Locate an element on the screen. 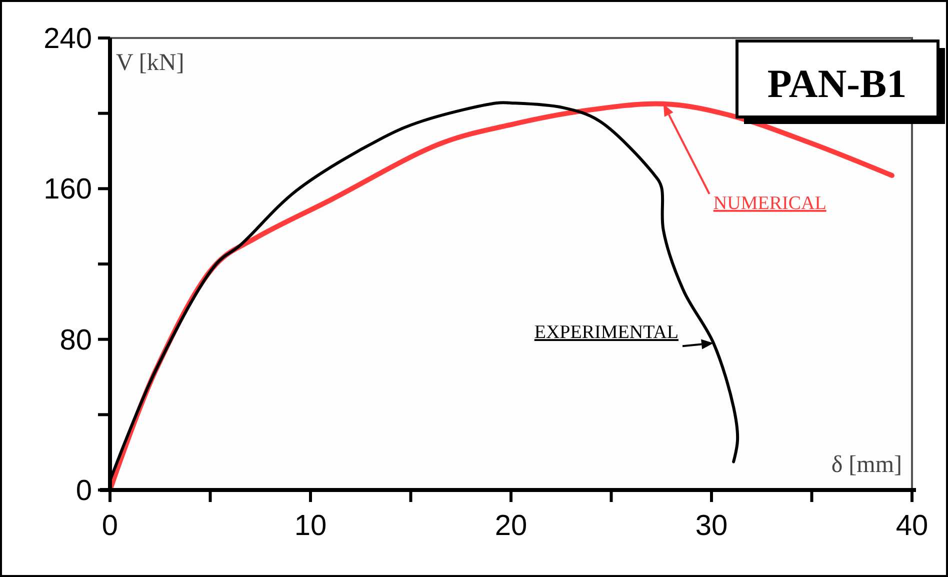 Image resolution: width=948 pixels, height=577 pixels. text: NUMERICAL is located at coordinates (769, 203).